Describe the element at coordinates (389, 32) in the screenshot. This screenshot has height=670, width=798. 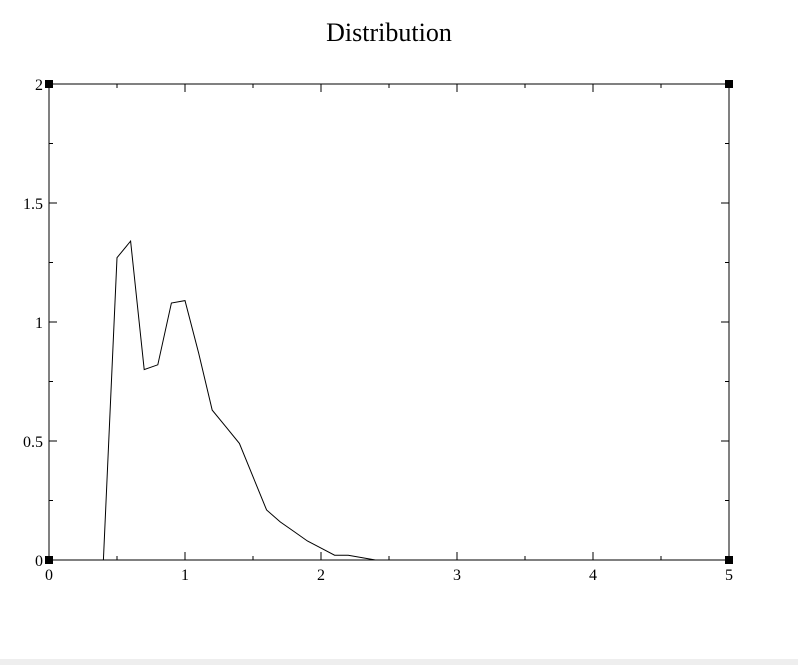
I see `chart-title: Distribution` at that location.